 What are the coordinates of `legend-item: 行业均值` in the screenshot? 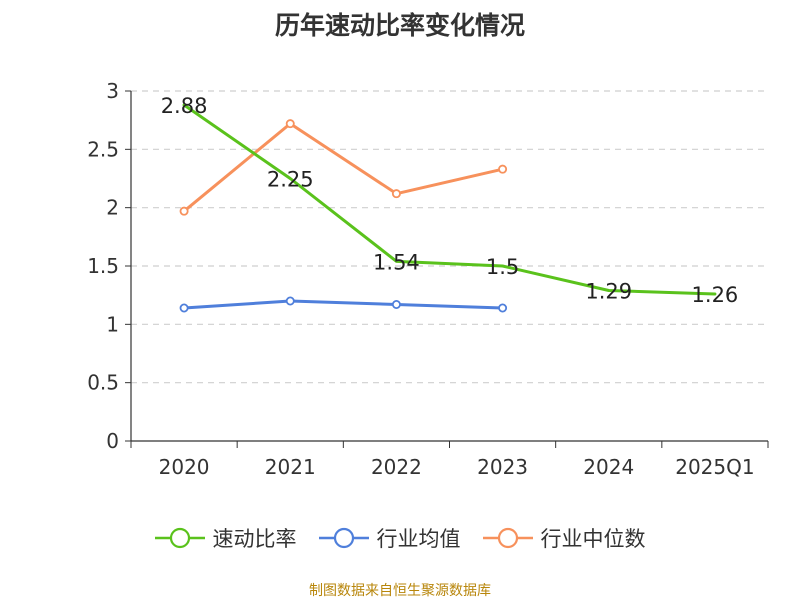 It's located at (389, 538).